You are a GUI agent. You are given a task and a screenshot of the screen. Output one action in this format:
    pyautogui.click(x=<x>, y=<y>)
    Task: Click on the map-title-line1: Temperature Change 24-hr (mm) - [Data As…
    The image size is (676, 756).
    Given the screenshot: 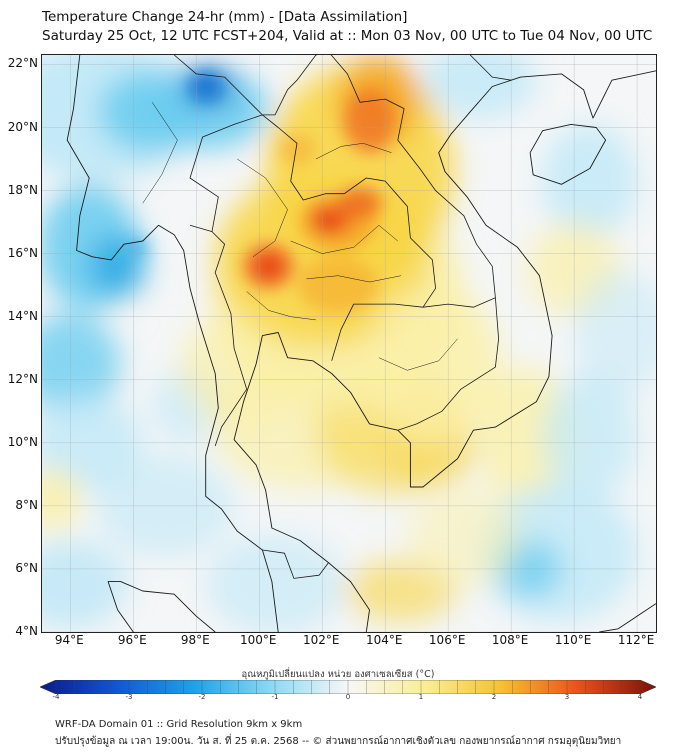 What is the action you would take?
    pyautogui.click(x=225, y=17)
    